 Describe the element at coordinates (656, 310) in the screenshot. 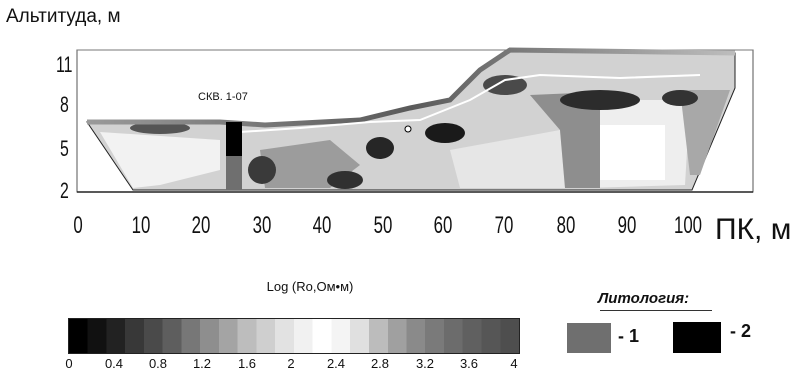

I see `legend-divider` at that location.